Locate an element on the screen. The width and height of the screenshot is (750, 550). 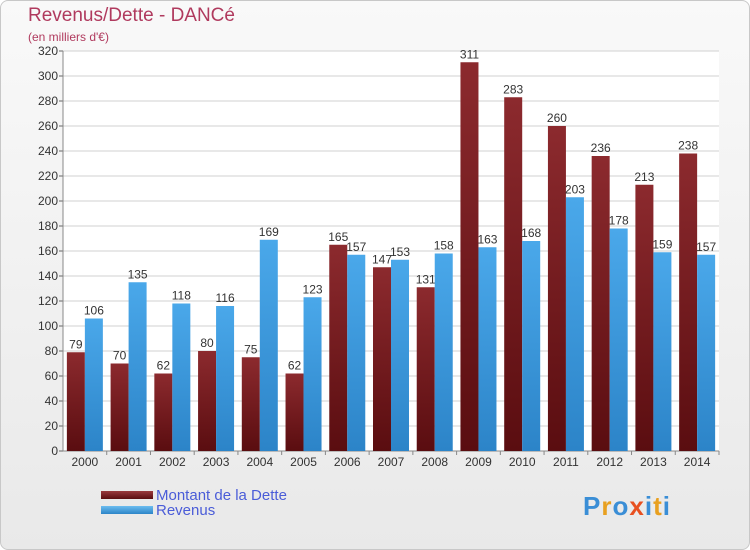
x-tick-label: 2009 is located at coordinates (478, 462).